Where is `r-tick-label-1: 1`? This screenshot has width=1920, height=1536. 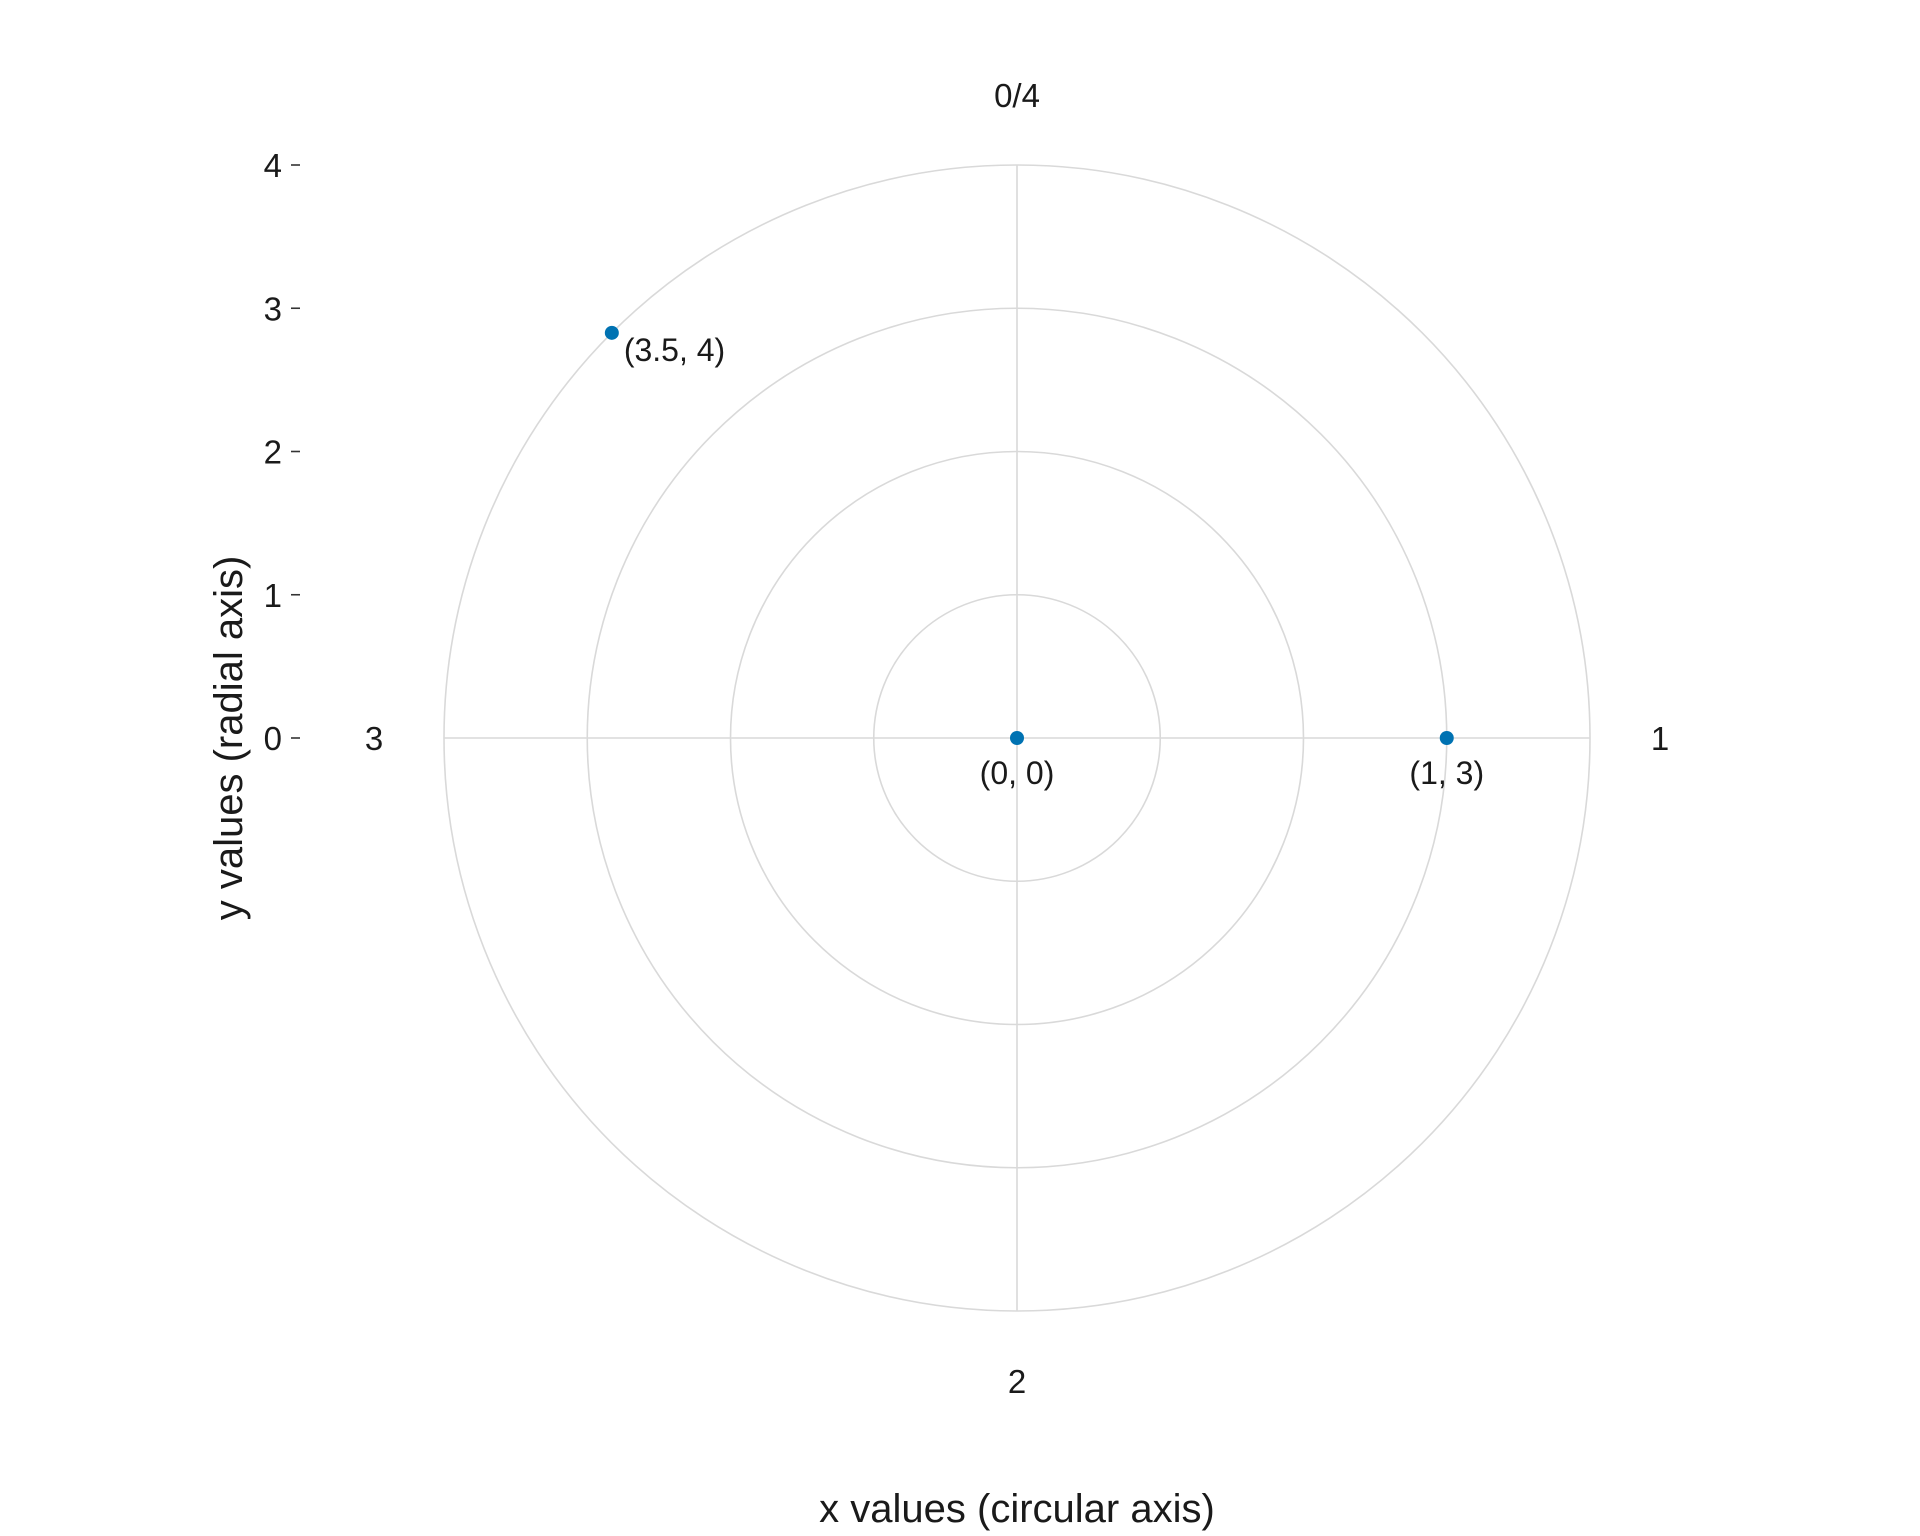
r-tick-label-1: 1 is located at coordinates (273, 595).